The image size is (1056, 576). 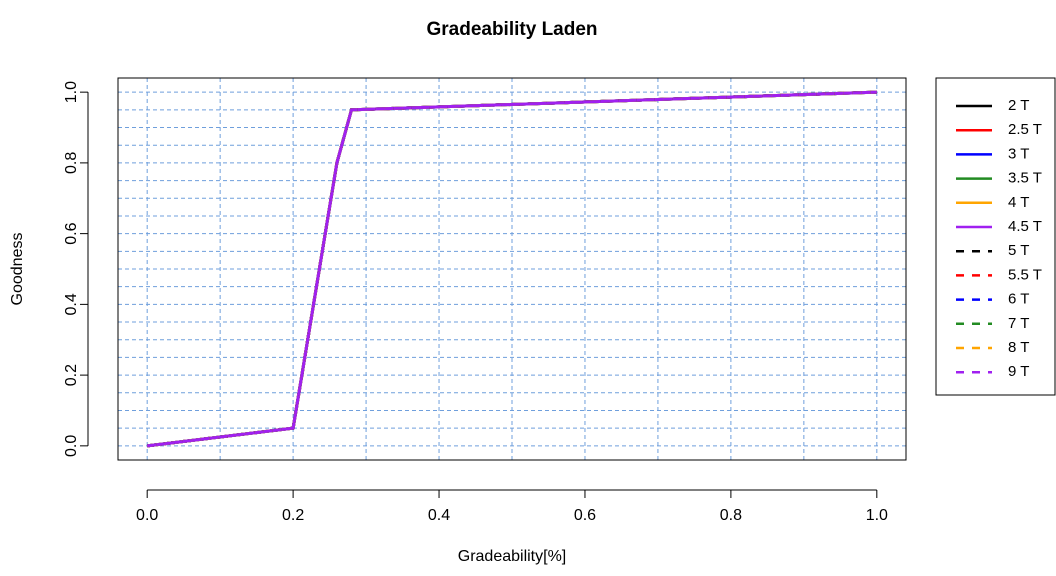 What do you see at coordinates (71, 92) in the screenshot?
I see `y-tick-label: 1.0` at bounding box center [71, 92].